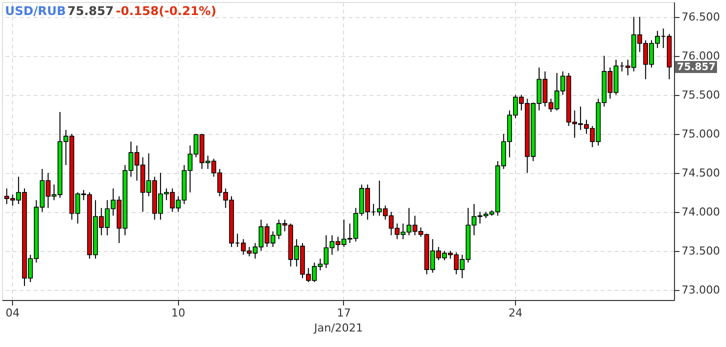 The image size is (726, 347). I want to click on annotation: -0.158(-0.21%), so click(166, 11).